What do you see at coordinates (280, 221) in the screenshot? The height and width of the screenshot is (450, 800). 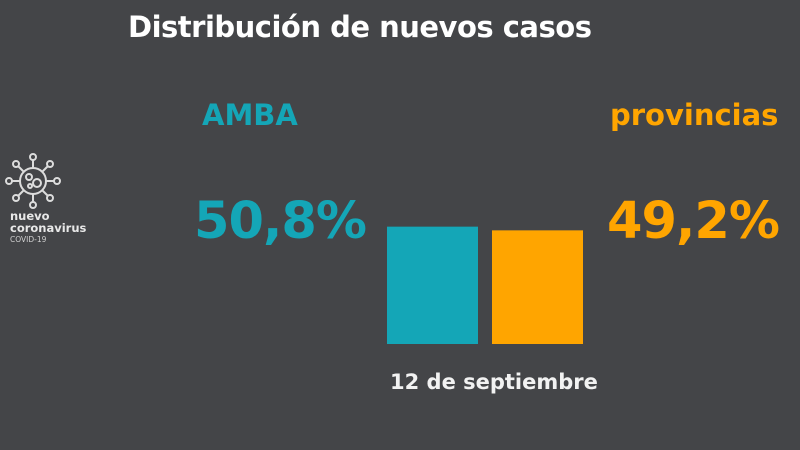 I see `value-label-amba: 50,8%` at bounding box center [280, 221].